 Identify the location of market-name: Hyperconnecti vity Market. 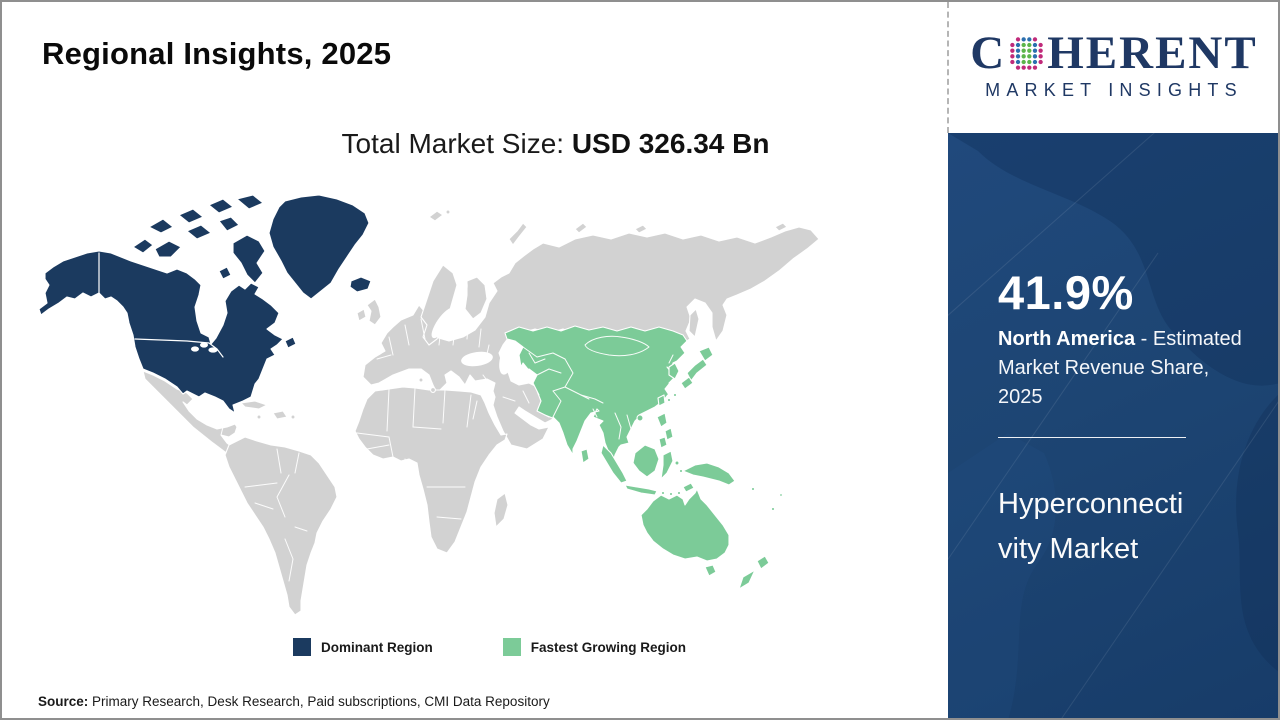
(1123, 527).